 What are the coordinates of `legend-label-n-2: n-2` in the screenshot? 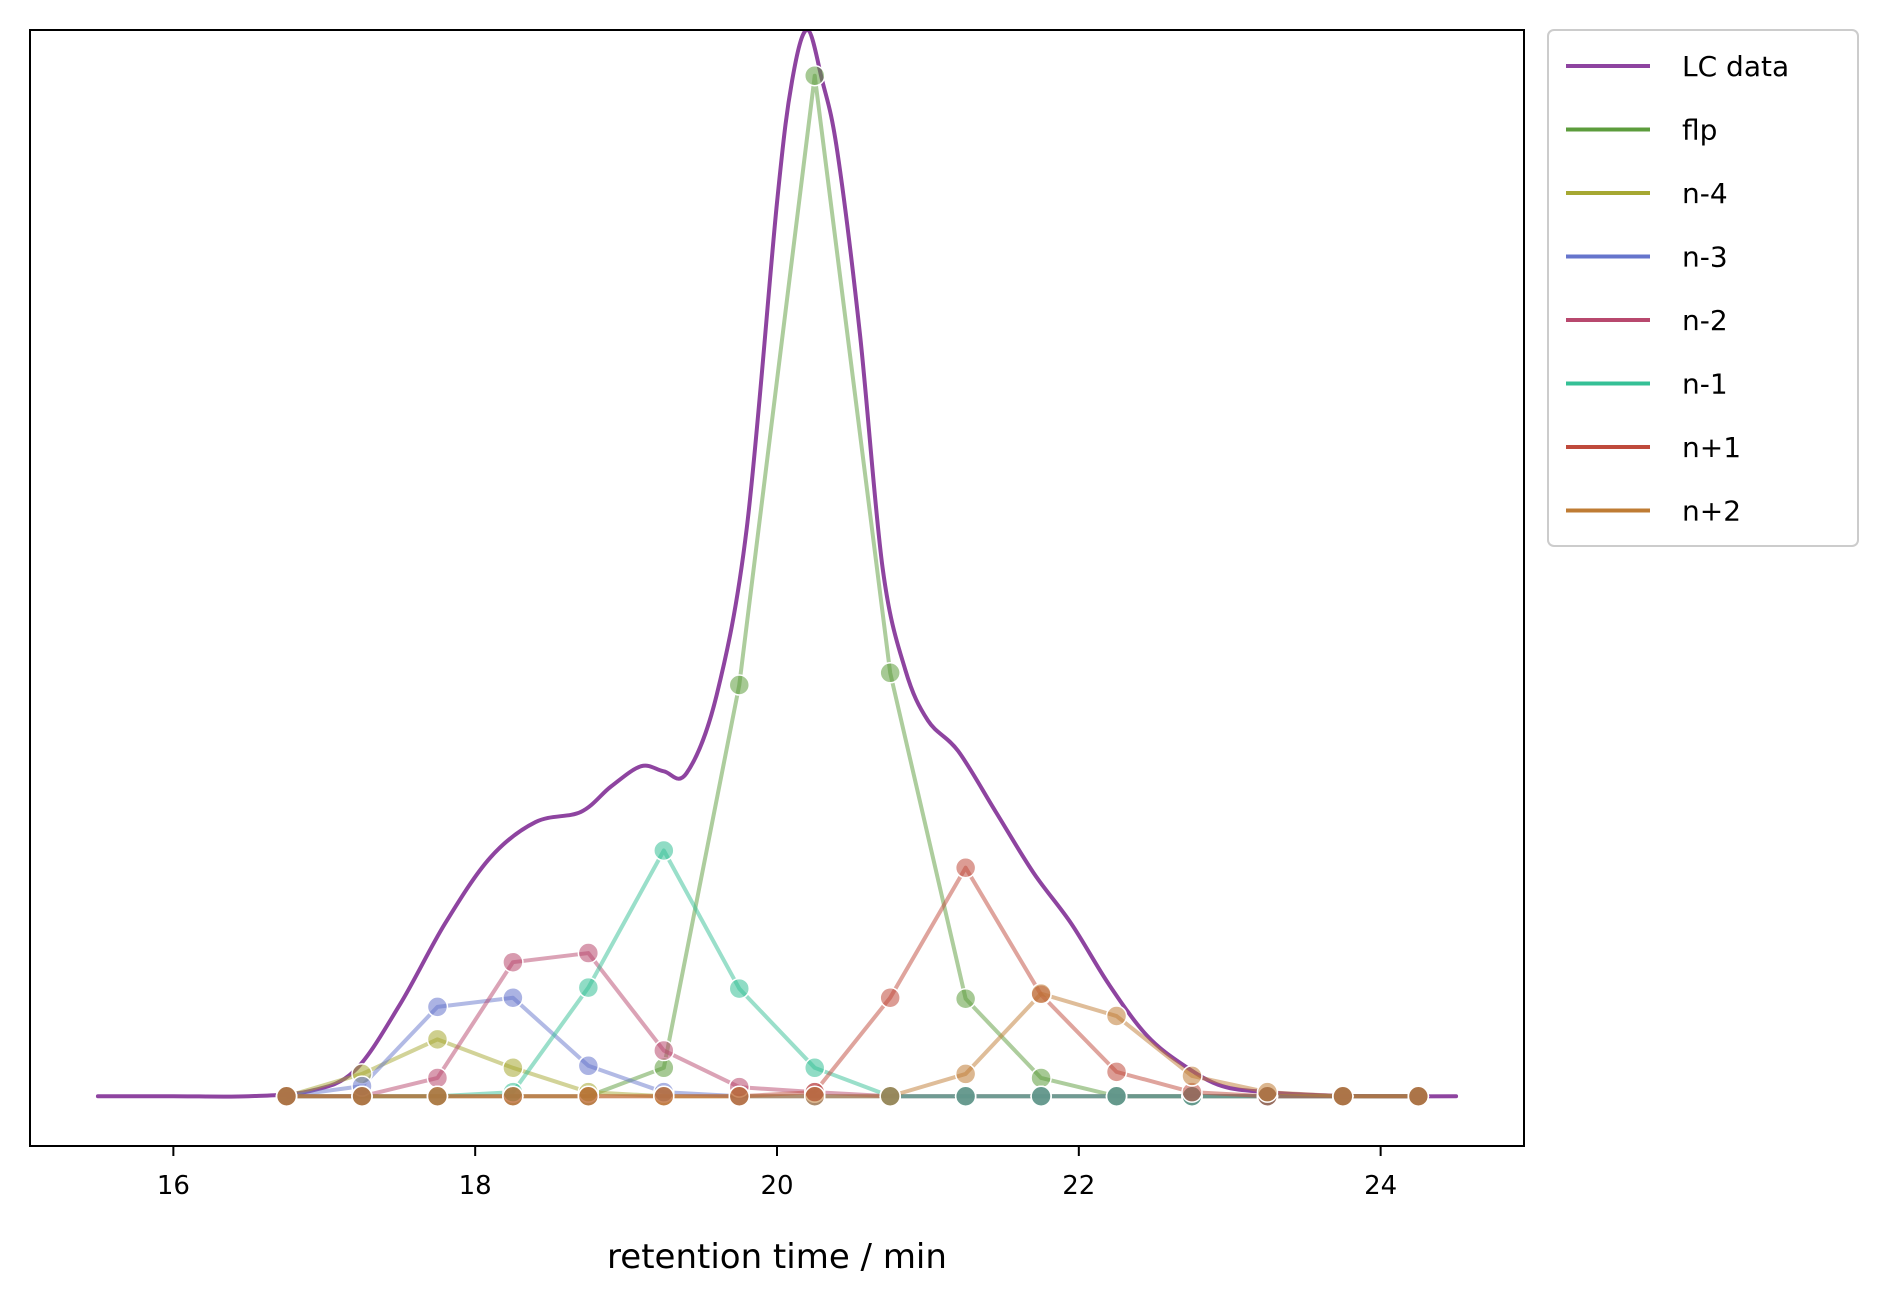 It's located at (1705, 320).